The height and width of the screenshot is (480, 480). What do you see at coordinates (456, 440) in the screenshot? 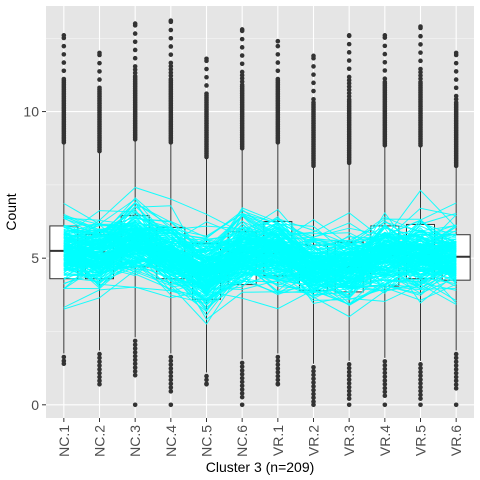
I see `x-tick-label: VR.6` at bounding box center [456, 440].